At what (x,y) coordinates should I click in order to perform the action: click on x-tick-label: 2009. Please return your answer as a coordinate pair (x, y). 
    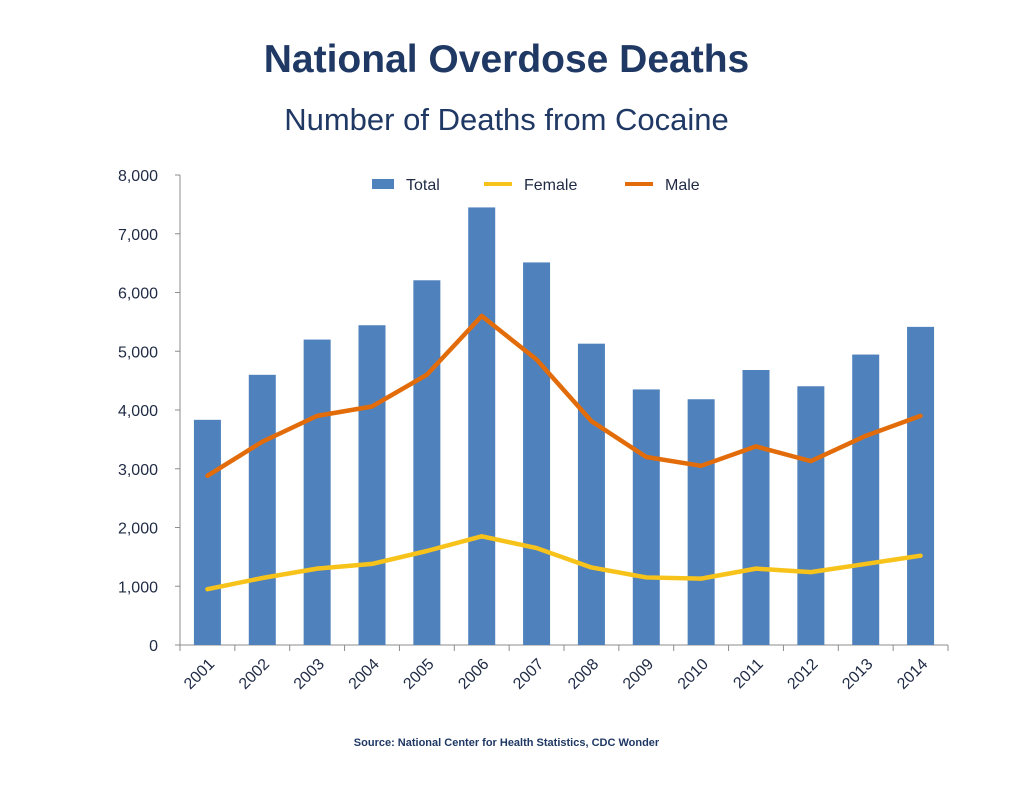
    Looking at the image, I should click on (638, 674).